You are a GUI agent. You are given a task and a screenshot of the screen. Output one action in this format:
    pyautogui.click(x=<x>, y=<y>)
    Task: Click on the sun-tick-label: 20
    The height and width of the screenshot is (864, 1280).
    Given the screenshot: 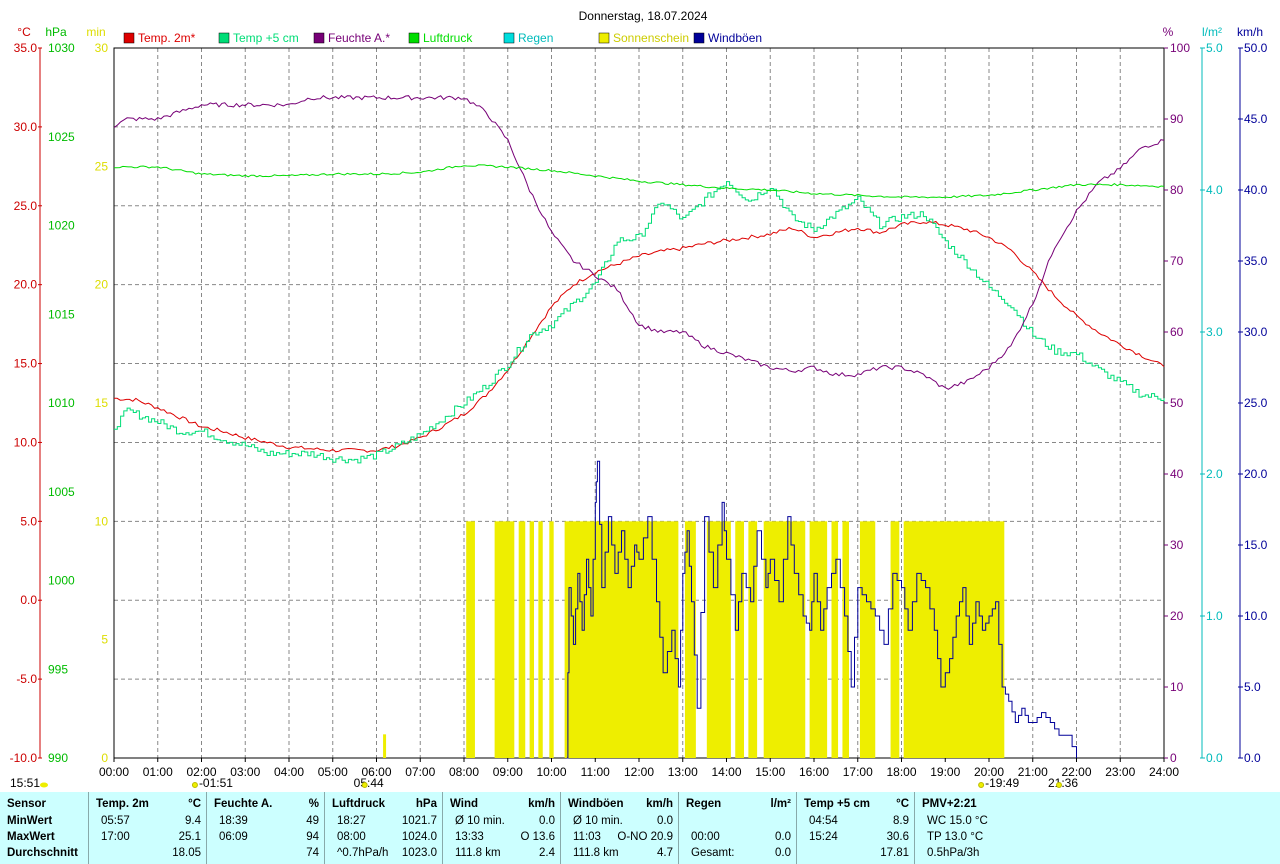 What is the action you would take?
    pyautogui.click(x=102, y=285)
    